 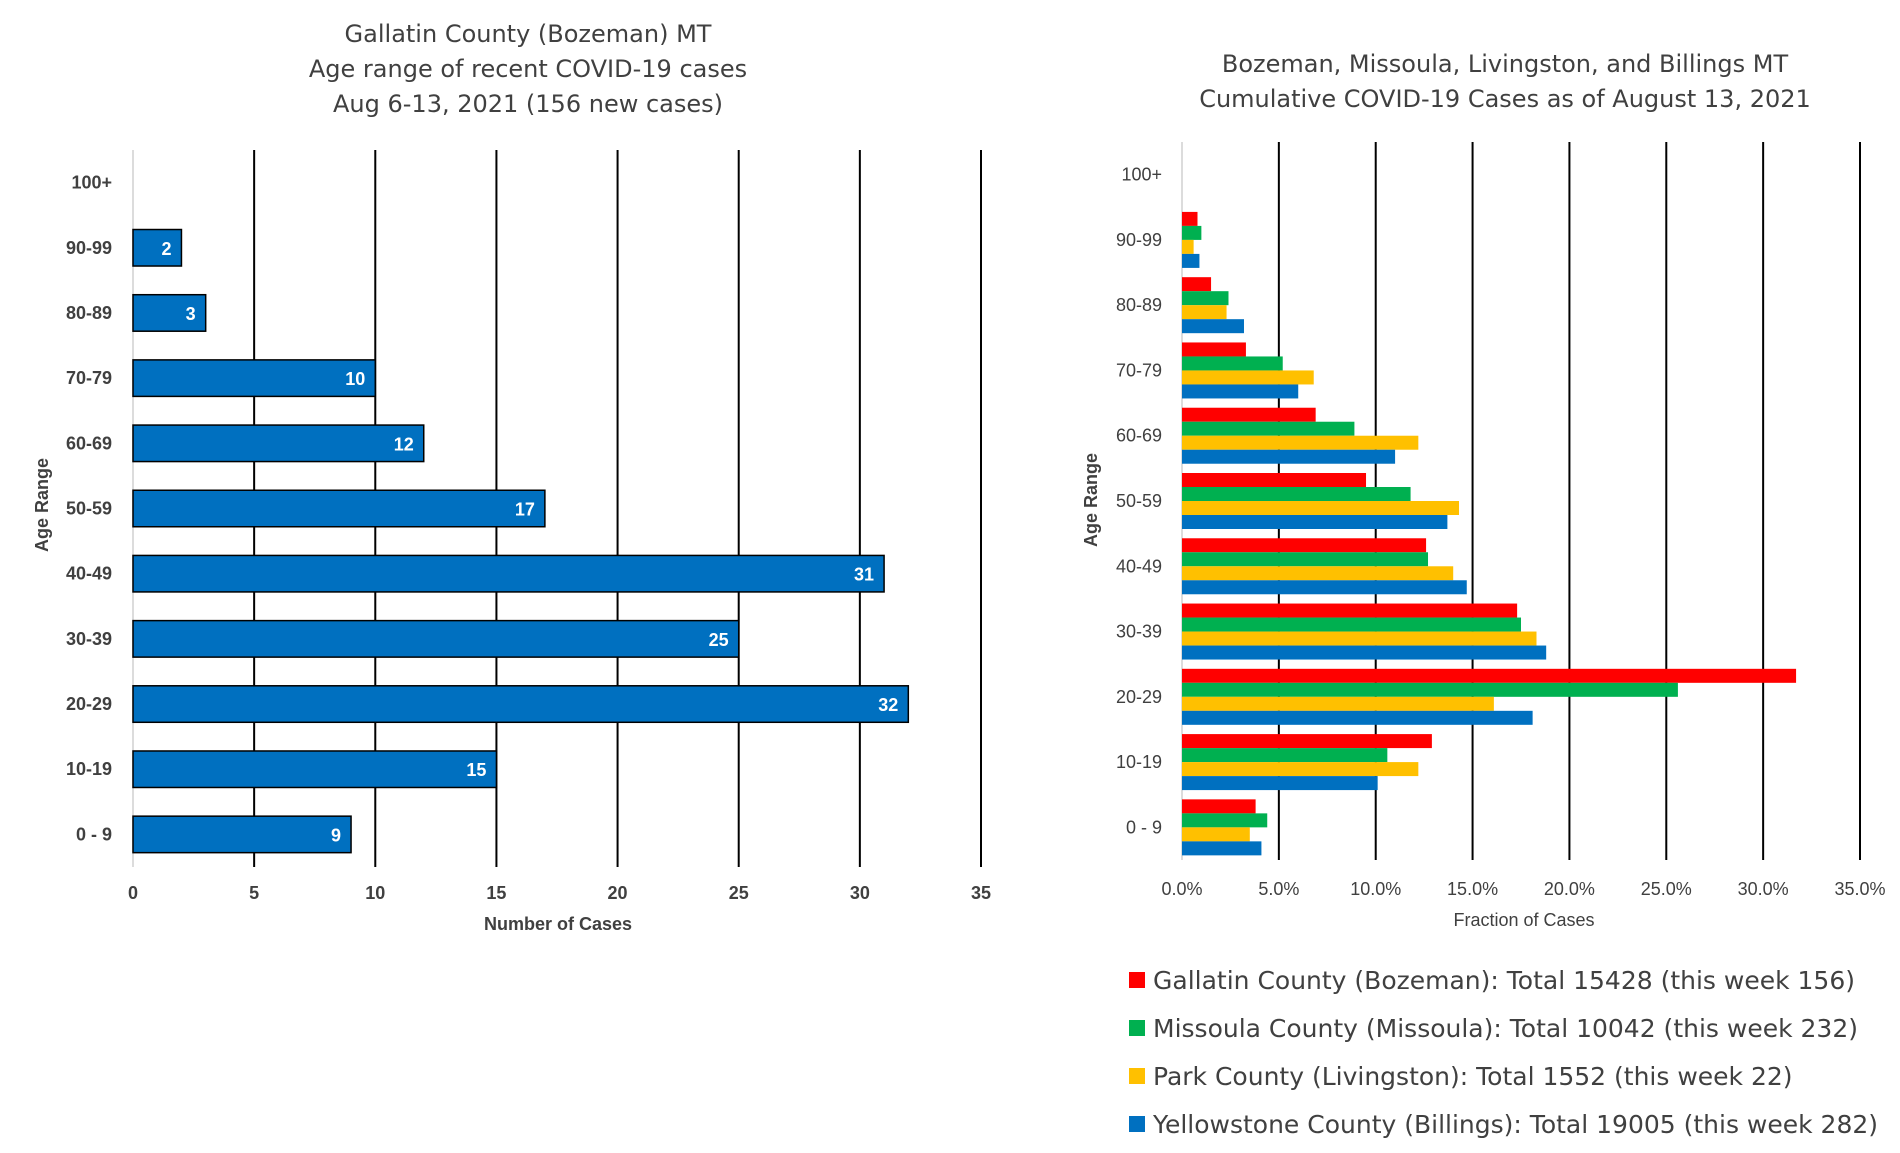 I want to click on right-y-tick-label: 20-29, so click(x=1139, y=697).